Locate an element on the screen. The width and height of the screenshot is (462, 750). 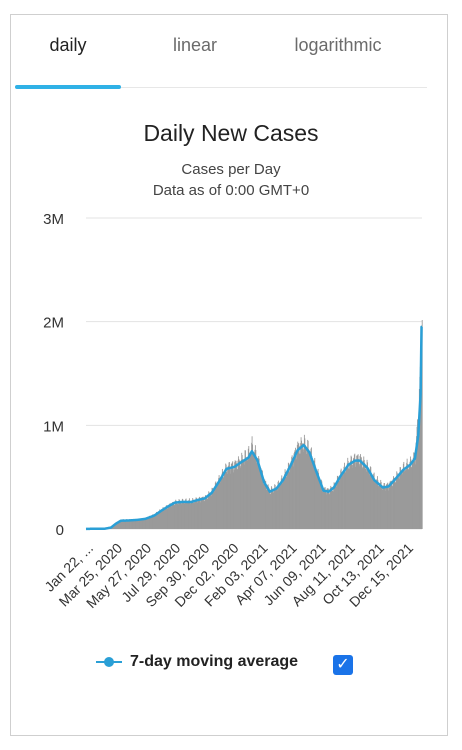
moving-average-checkbox: ✓ is located at coordinates (343, 665).